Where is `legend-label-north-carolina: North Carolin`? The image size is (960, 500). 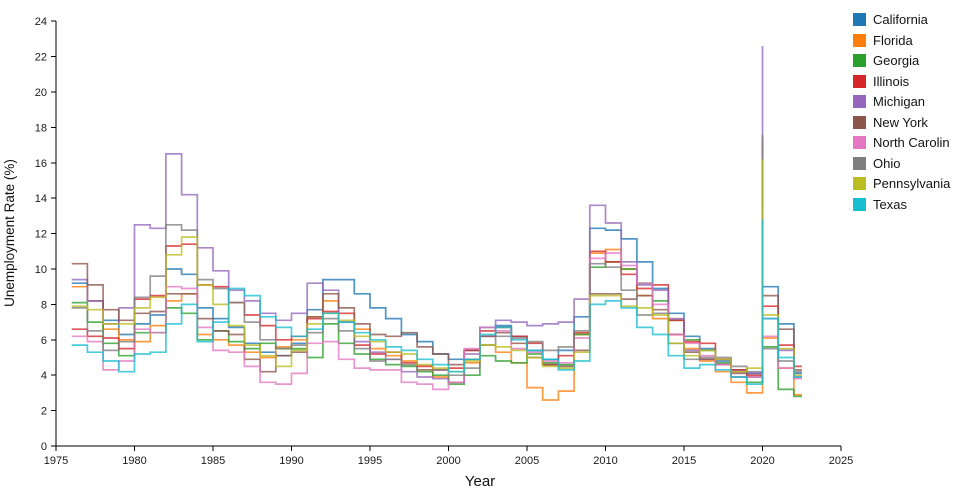
legend-label-north-carolina: North Carolin is located at coordinates (911, 142).